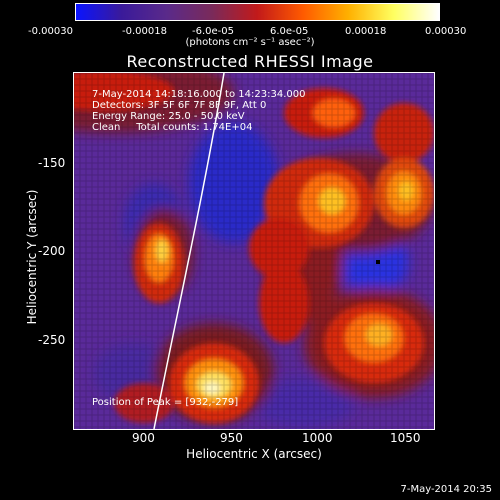 The width and height of the screenshot is (500, 500). Describe the element at coordinates (168, 116) in the screenshot. I see `info-energy-range: Energy Range: 25.0 - 50.0 keV` at that location.